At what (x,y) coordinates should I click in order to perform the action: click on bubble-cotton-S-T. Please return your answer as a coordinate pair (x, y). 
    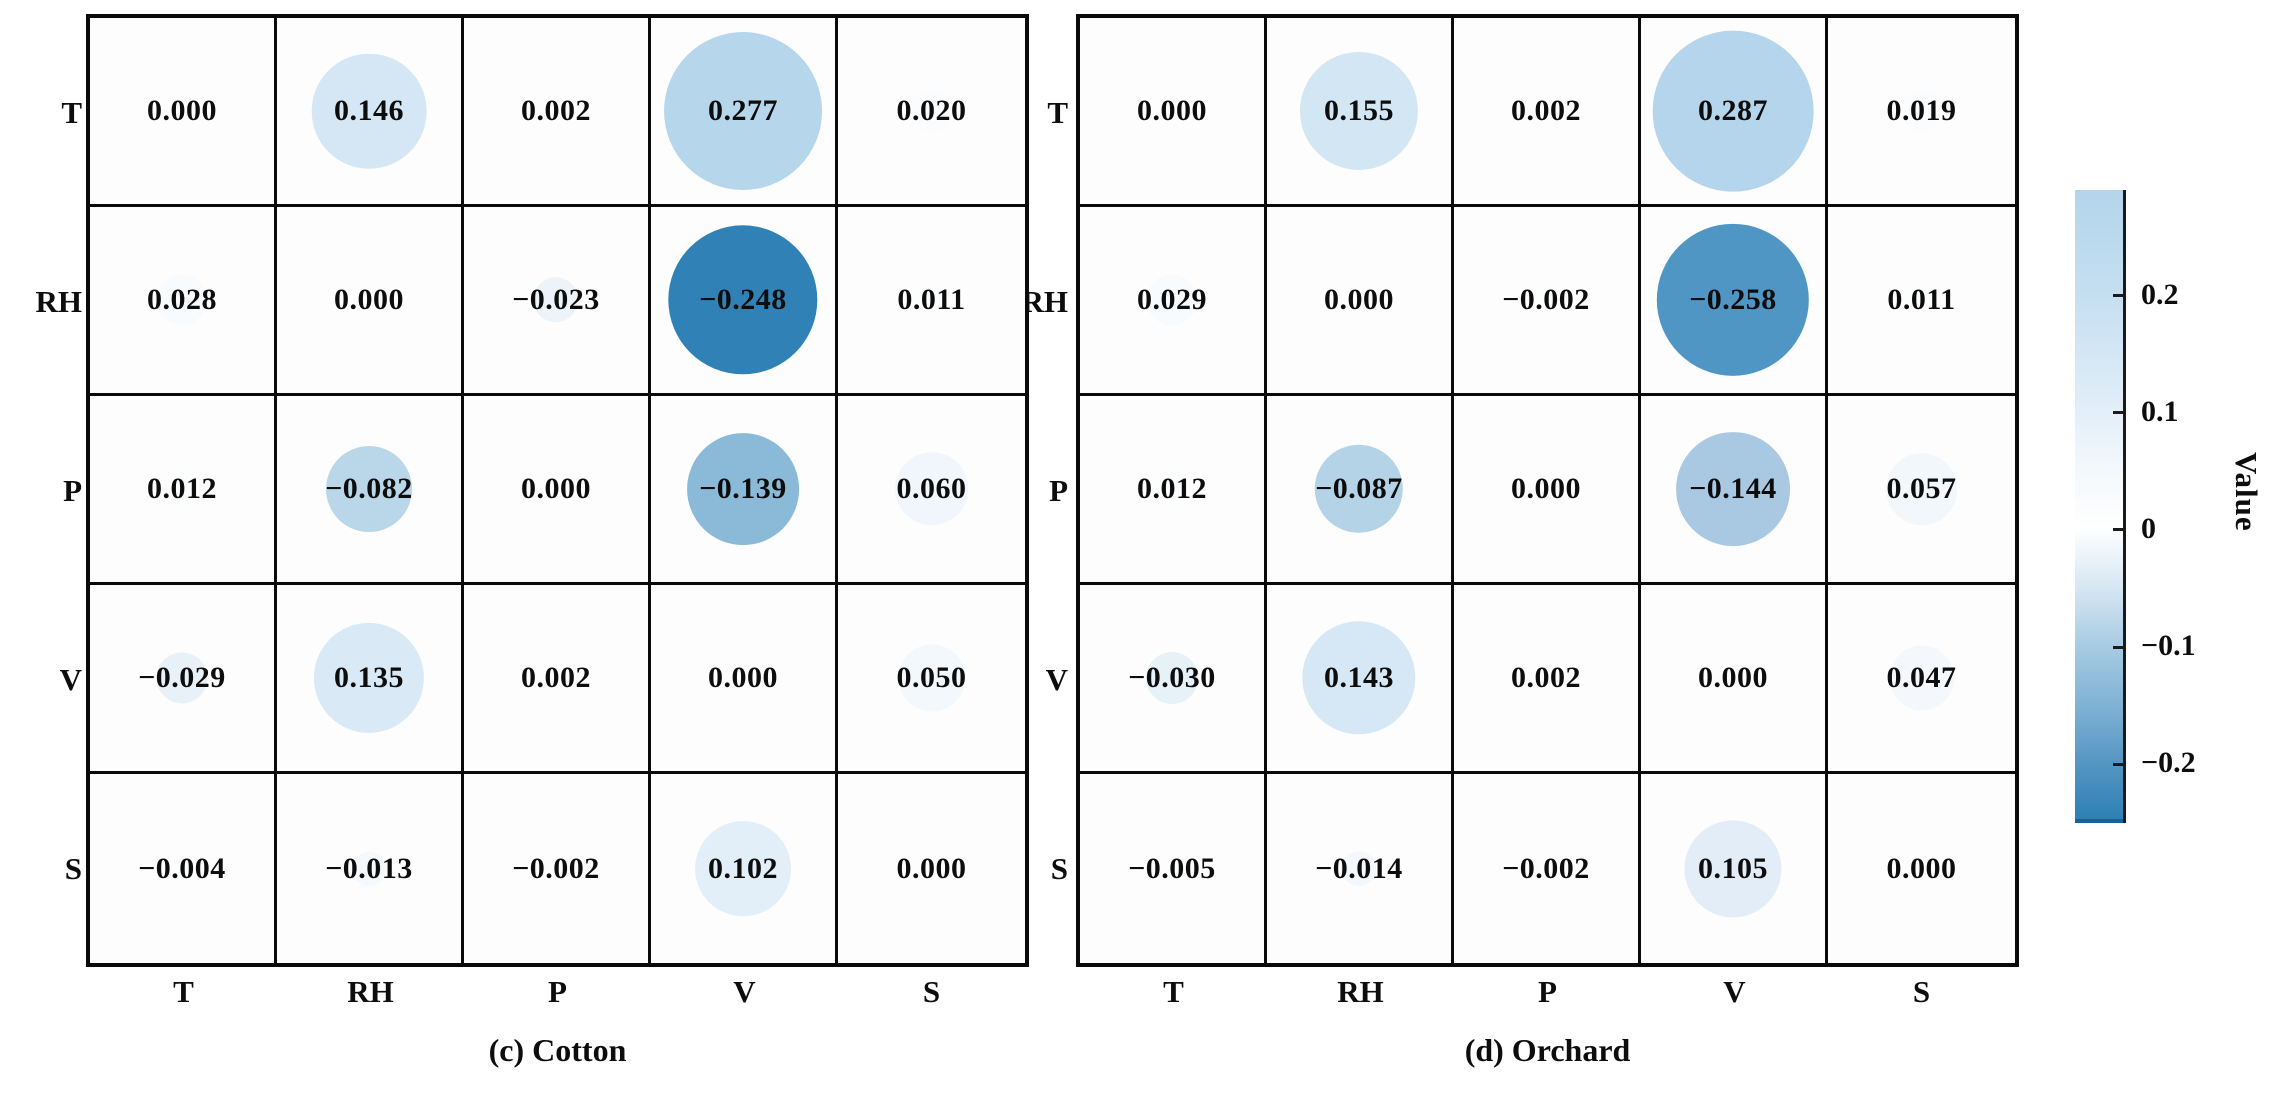
    Looking at the image, I should click on (182, 868).